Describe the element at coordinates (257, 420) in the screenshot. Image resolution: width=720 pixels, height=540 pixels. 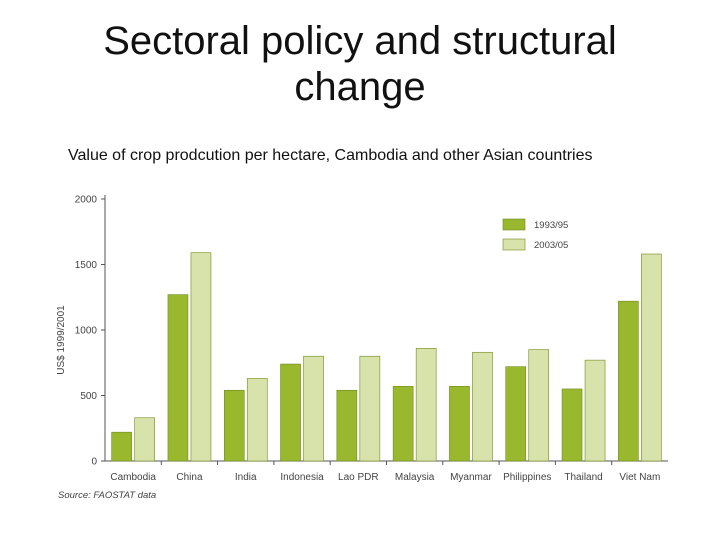
I see `bar-2003-05-india` at that location.